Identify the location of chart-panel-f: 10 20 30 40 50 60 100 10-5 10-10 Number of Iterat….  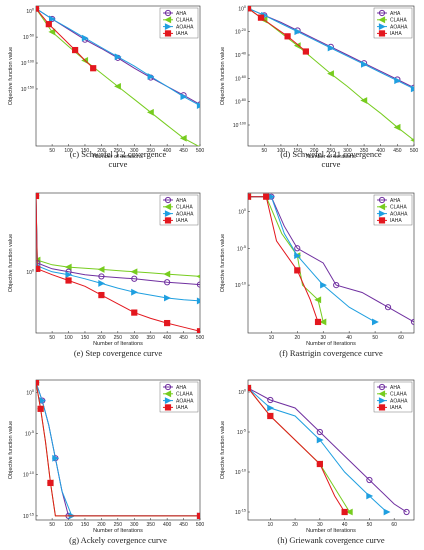
(317, 275).